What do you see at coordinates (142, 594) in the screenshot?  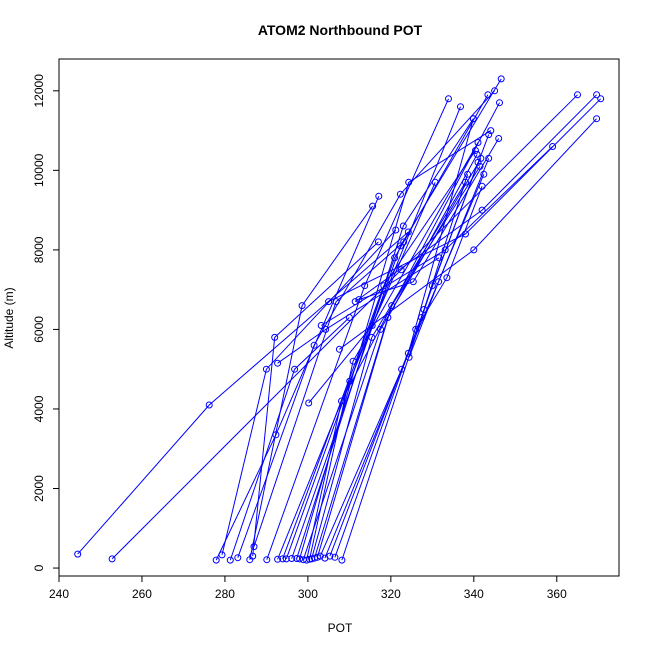 I see `x-tick-label: 260` at bounding box center [142, 594].